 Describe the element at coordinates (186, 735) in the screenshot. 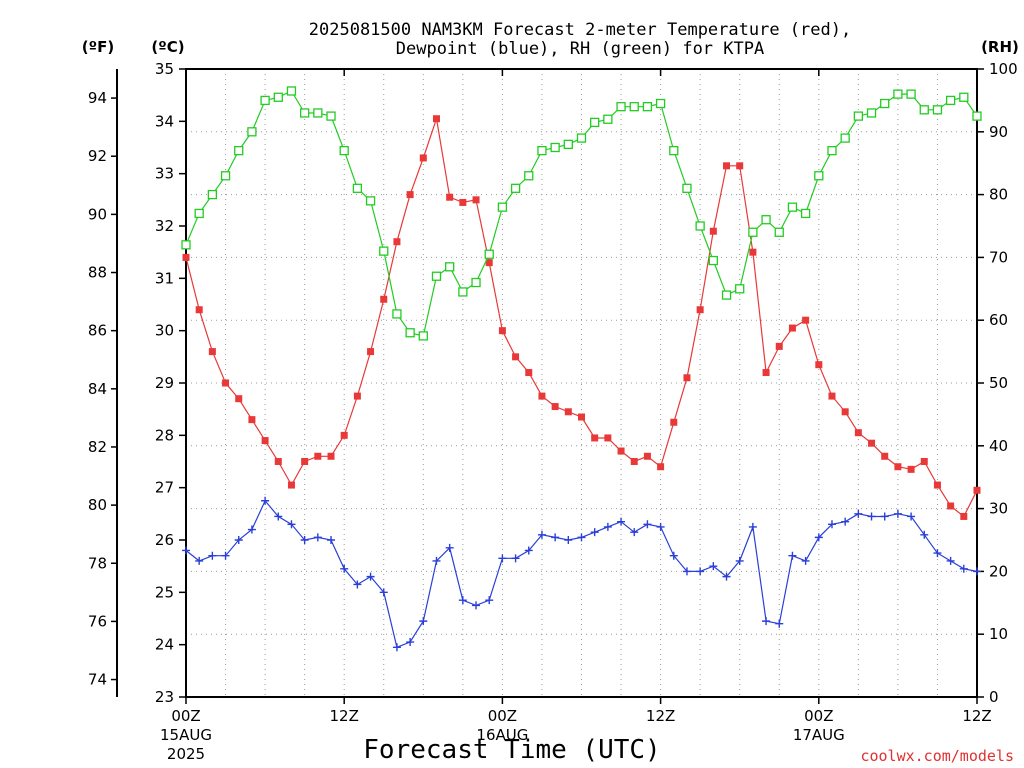

I see `x-tick-date-label: 15AUG` at that location.